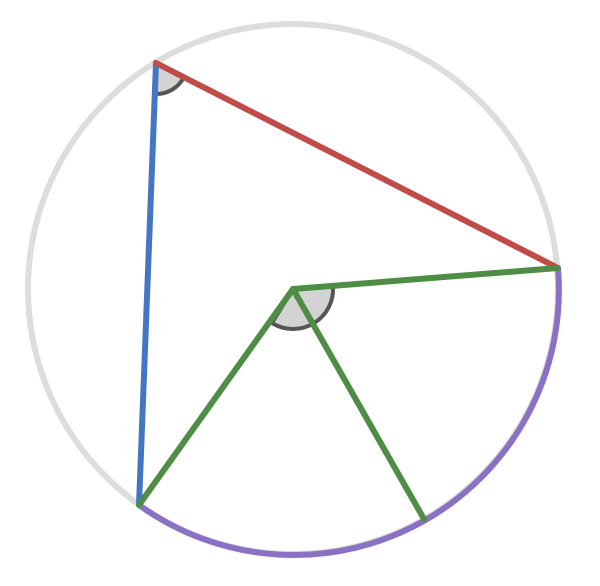  I want to click on radius-to-left-point, so click(216, 397).